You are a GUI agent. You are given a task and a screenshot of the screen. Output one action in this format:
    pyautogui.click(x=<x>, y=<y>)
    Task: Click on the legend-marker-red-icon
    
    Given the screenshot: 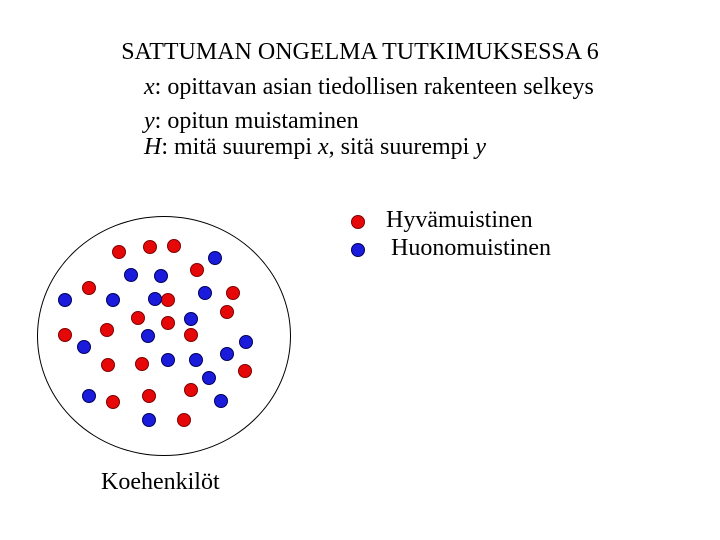 What is the action you would take?
    pyautogui.click(x=358, y=222)
    